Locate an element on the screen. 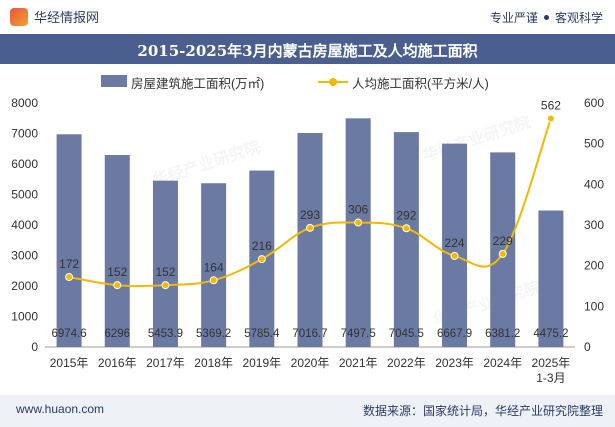 This screenshot has width=615, height=427. title-band is located at coordinates (307, 49).